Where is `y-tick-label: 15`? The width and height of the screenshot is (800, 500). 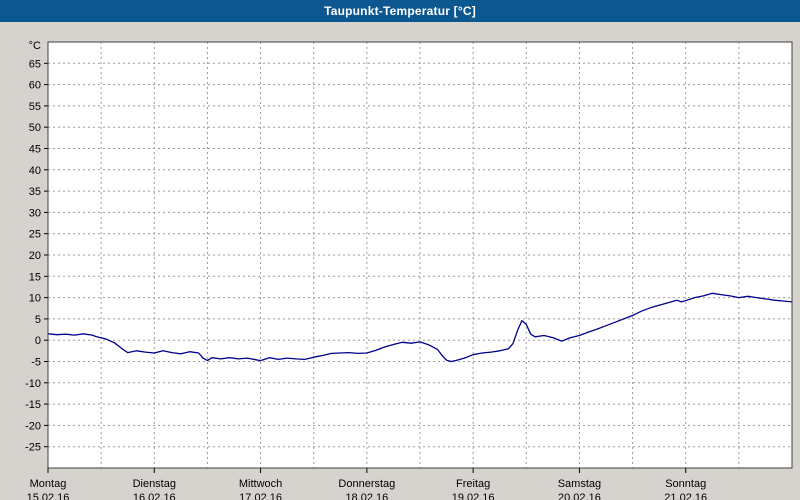 y-tick-label: 15 is located at coordinates (35, 277).